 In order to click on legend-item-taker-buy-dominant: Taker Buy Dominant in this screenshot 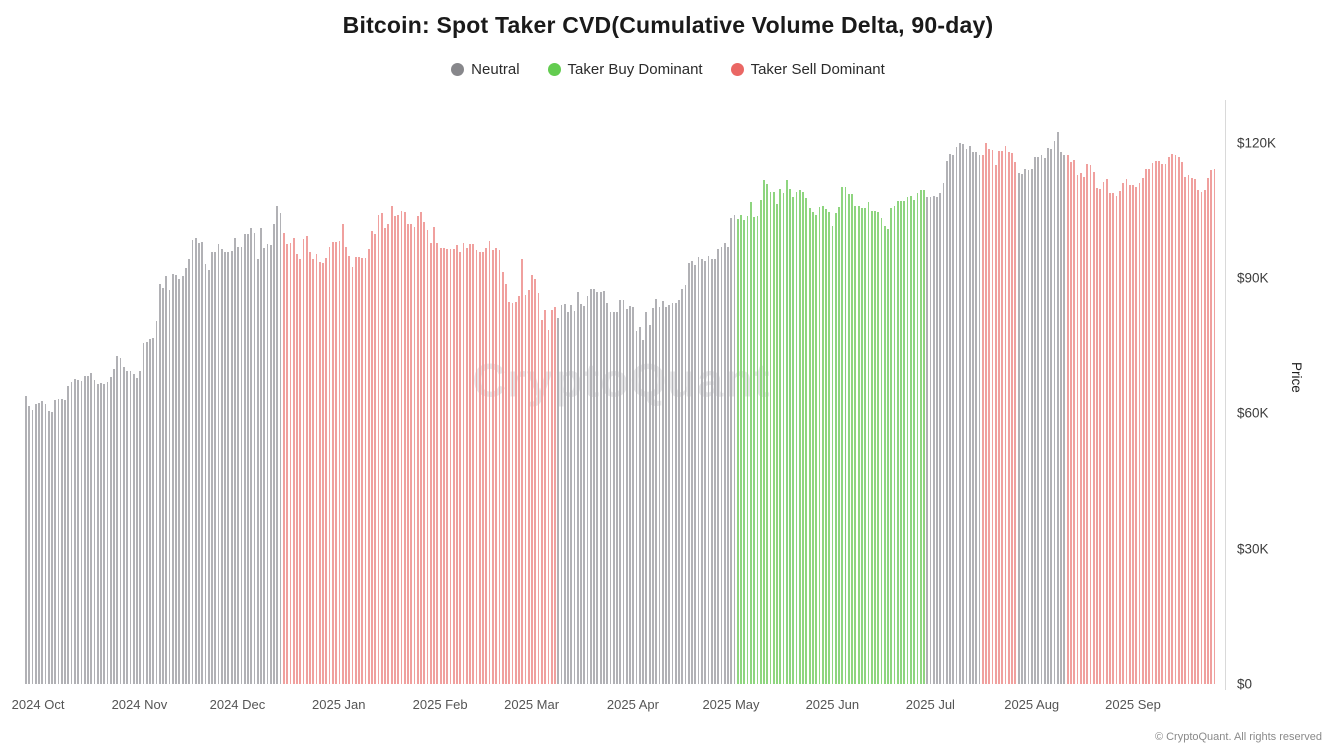, I will do `click(625, 69)`.